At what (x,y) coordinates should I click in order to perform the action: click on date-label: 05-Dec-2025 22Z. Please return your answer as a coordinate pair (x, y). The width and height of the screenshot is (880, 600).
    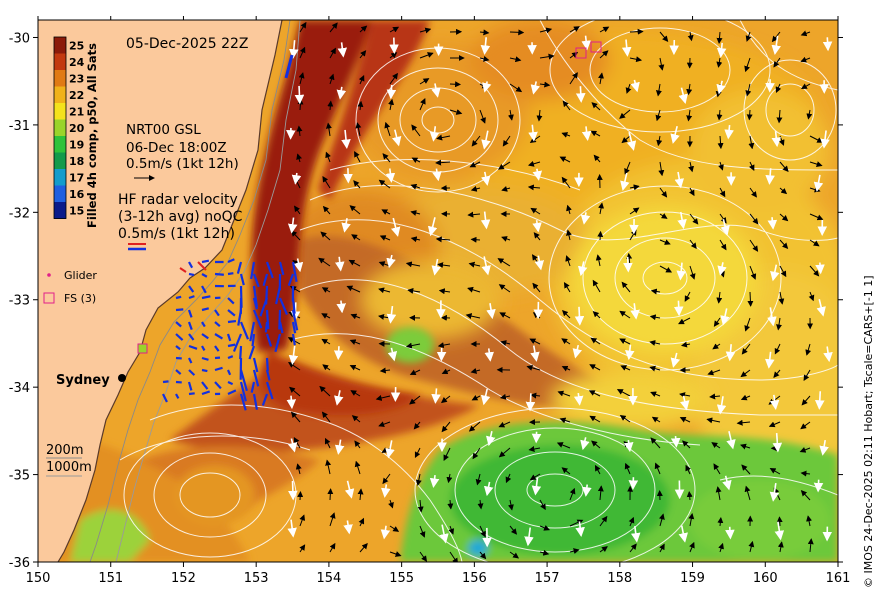
    Looking at the image, I should click on (187, 44).